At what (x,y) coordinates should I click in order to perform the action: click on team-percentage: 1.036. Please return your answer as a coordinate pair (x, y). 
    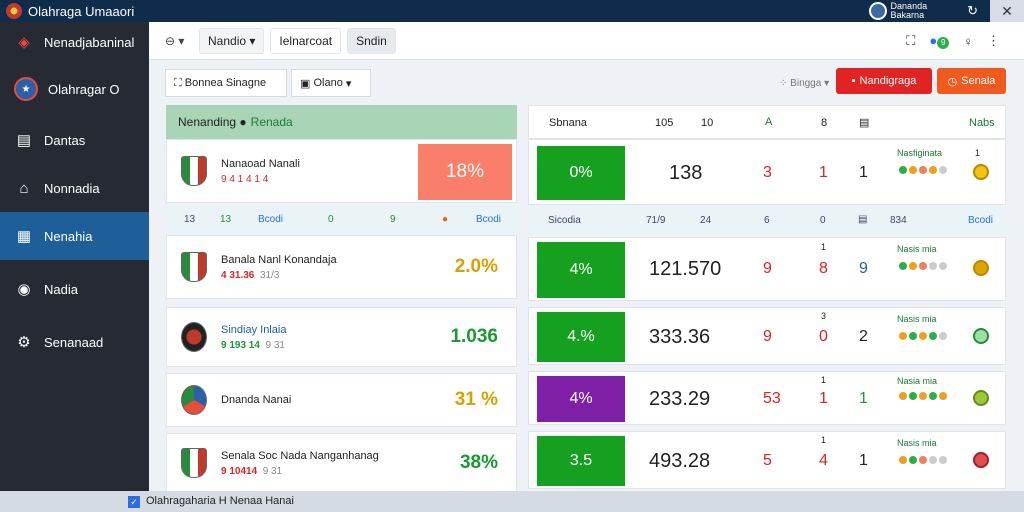
    Looking at the image, I should click on (474, 336).